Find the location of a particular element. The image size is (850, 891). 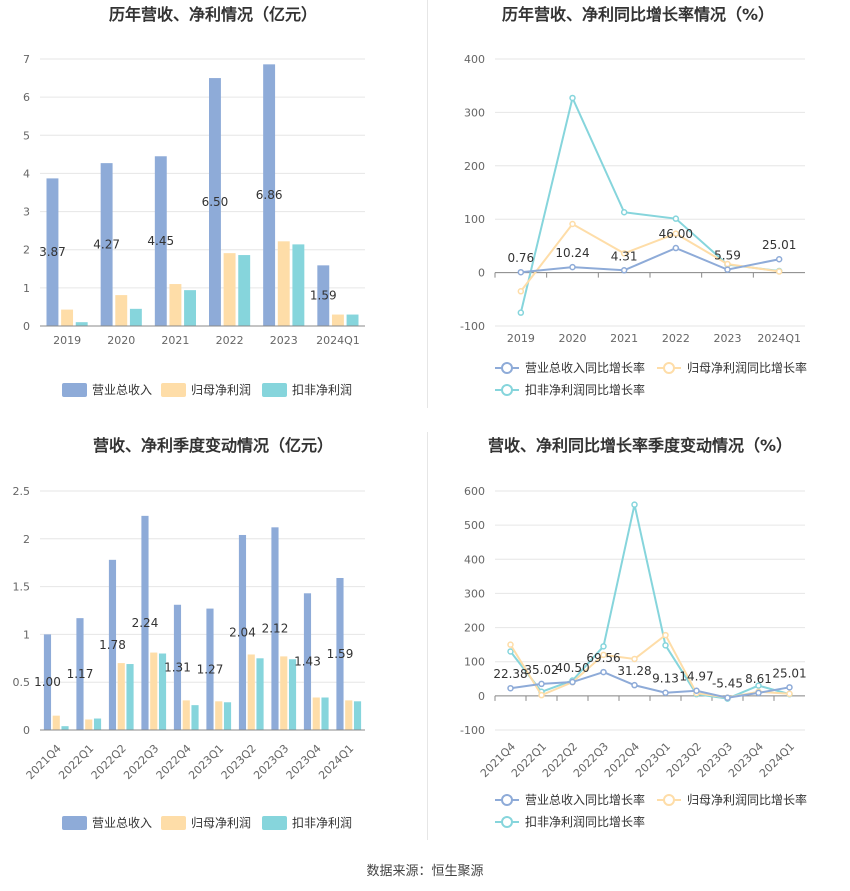

data-label: 2.04 is located at coordinates (242, 632).